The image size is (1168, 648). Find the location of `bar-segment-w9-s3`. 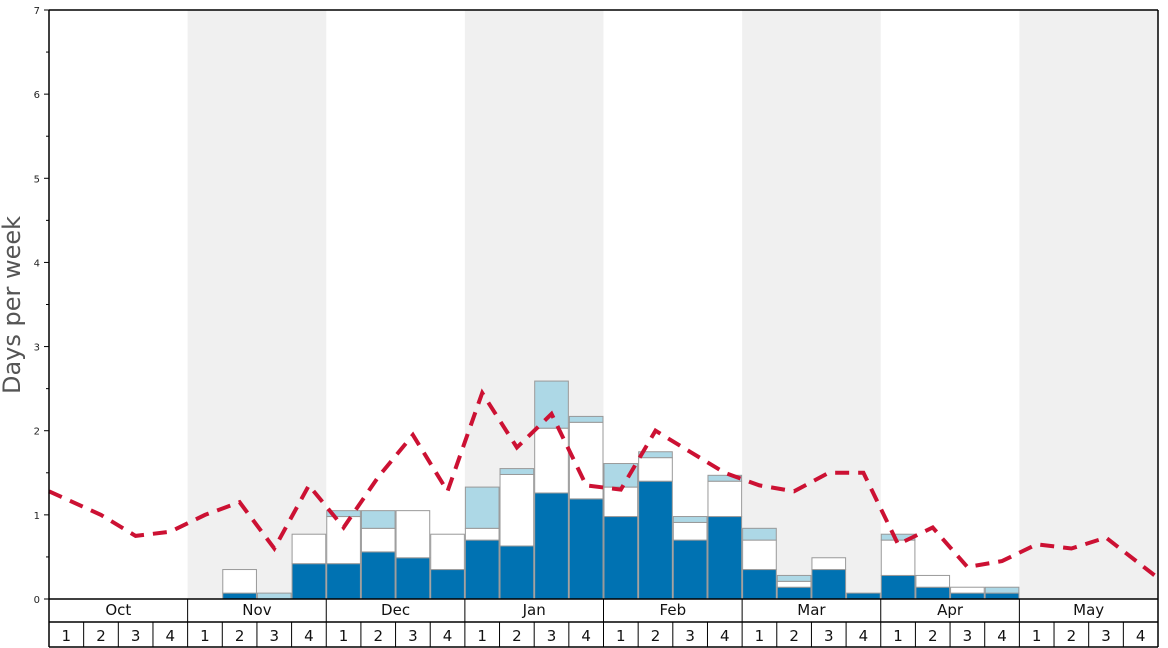

bar-segment-w9-s3 is located at coordinates (343, 514).